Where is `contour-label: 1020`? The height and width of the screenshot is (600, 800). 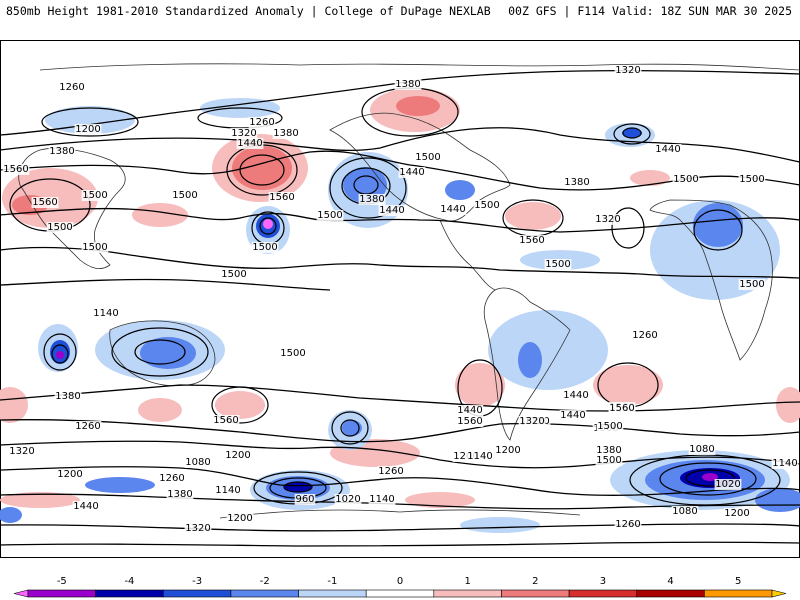
contour-label: 1020 is located at coordinates (727, 484).